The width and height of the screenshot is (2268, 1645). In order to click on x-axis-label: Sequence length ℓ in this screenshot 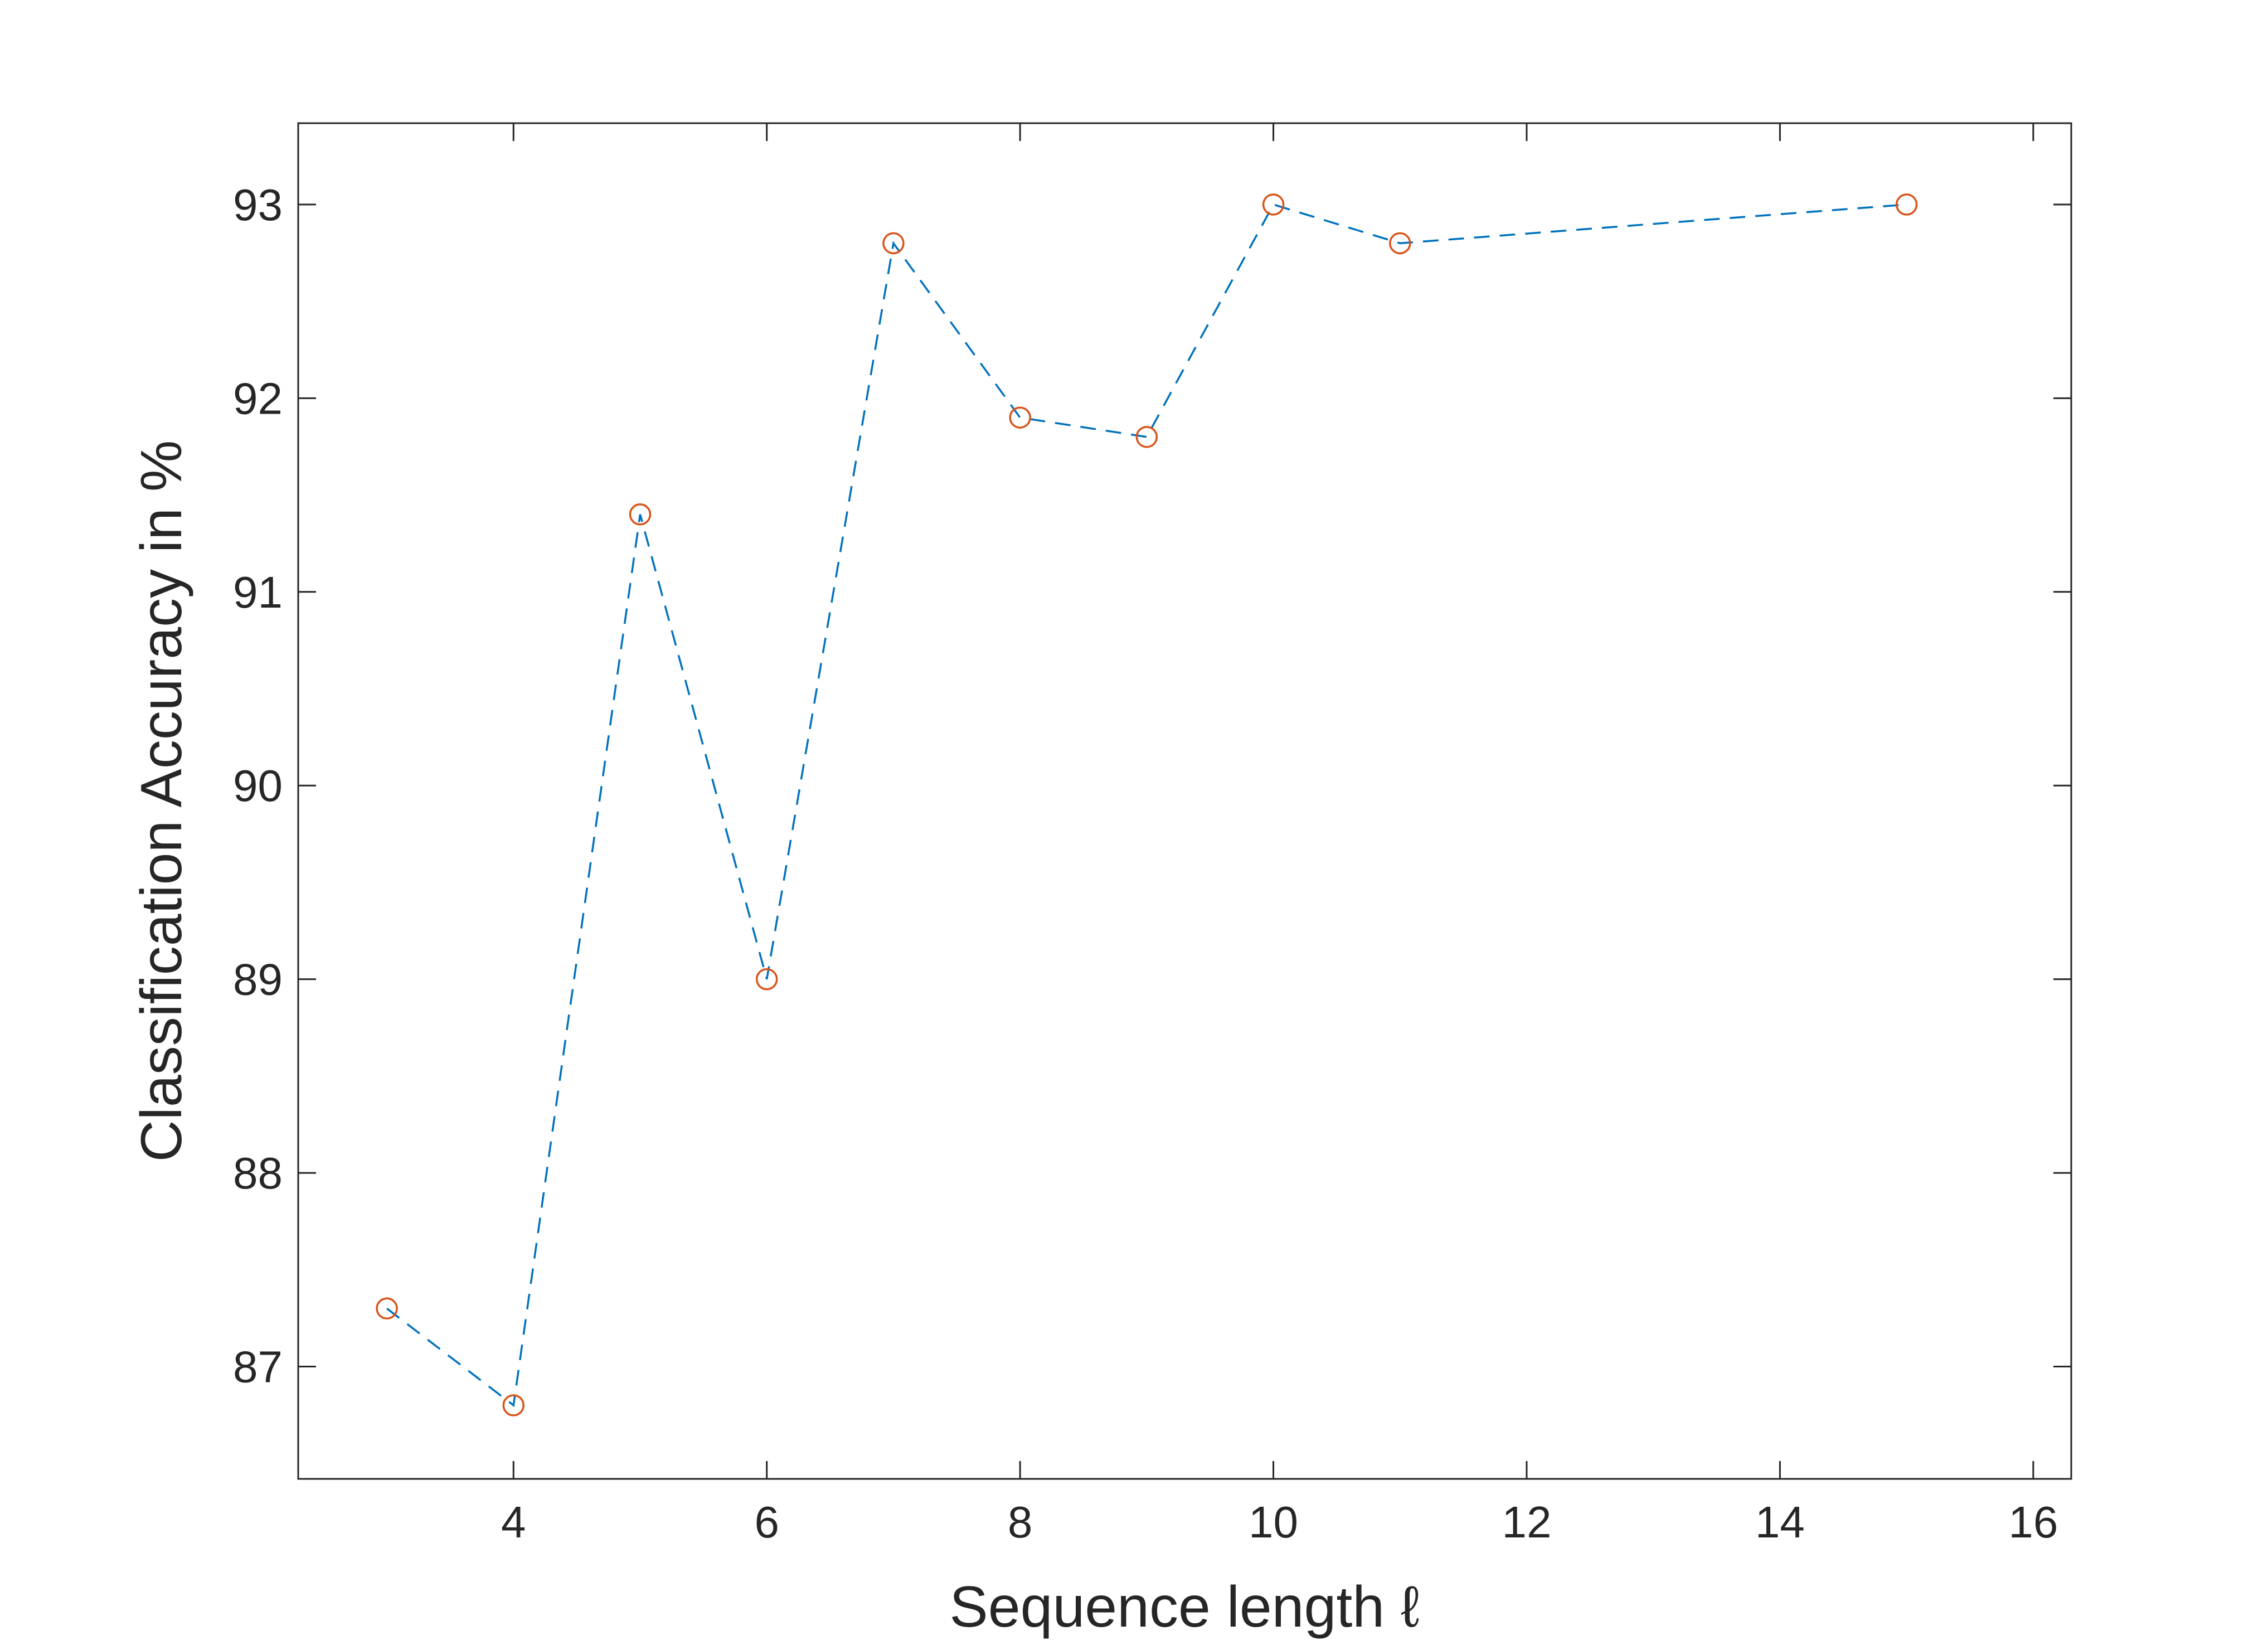, I will do `click(1184, 1607)`.